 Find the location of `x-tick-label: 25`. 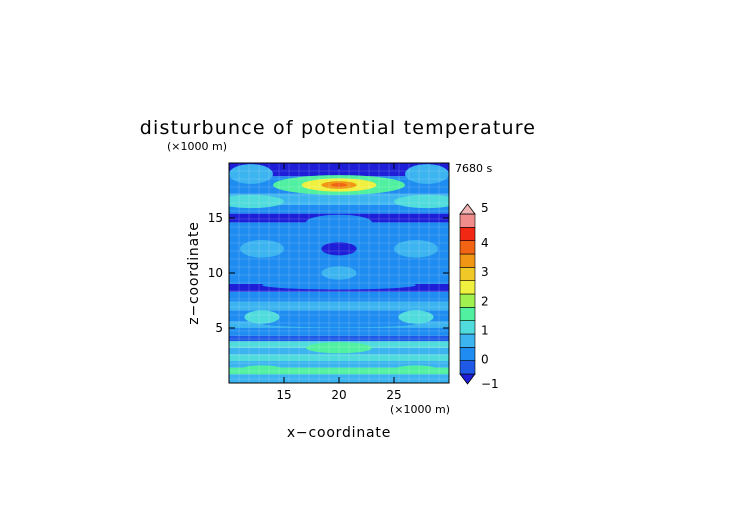

x-tick-label: 25 is located at coordinates (393, 395).